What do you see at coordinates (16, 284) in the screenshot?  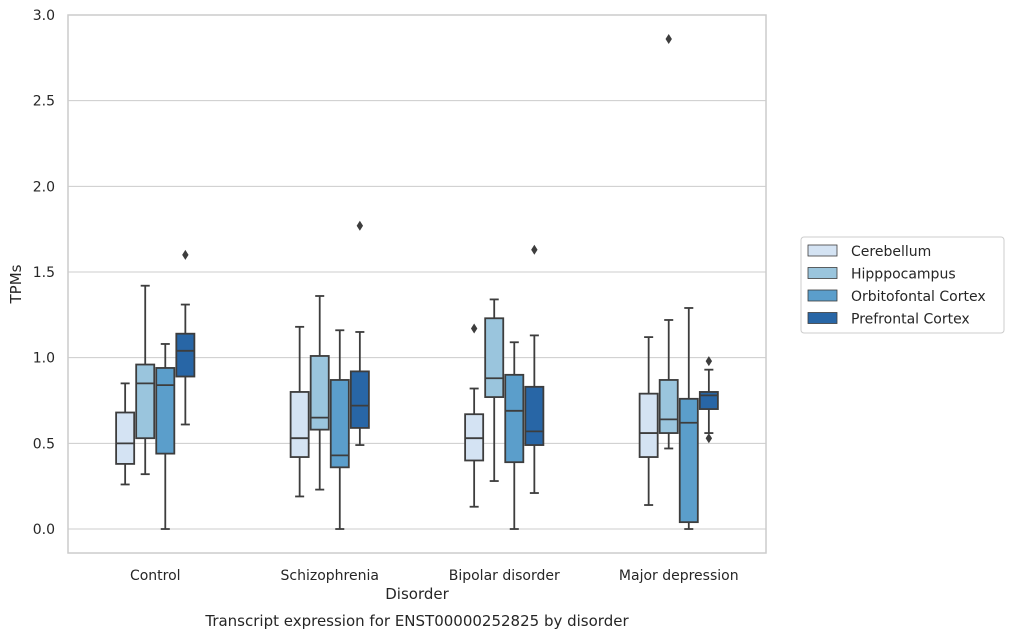 I see `y-axis-title: TPMs` at bounding box center [16, 284].